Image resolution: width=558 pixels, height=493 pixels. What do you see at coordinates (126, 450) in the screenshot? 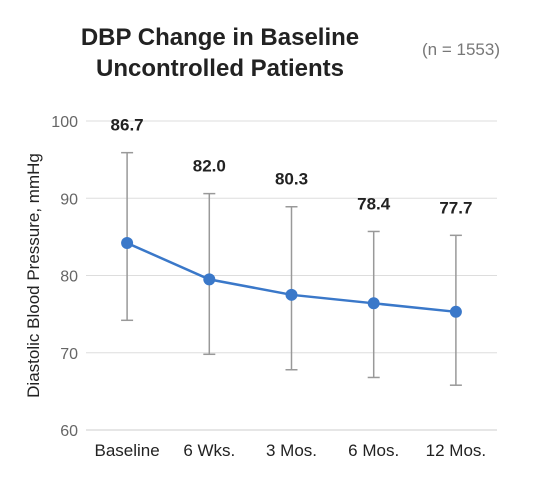
I see `x-tick-label: Baseline` at bounding box center [126, 450].